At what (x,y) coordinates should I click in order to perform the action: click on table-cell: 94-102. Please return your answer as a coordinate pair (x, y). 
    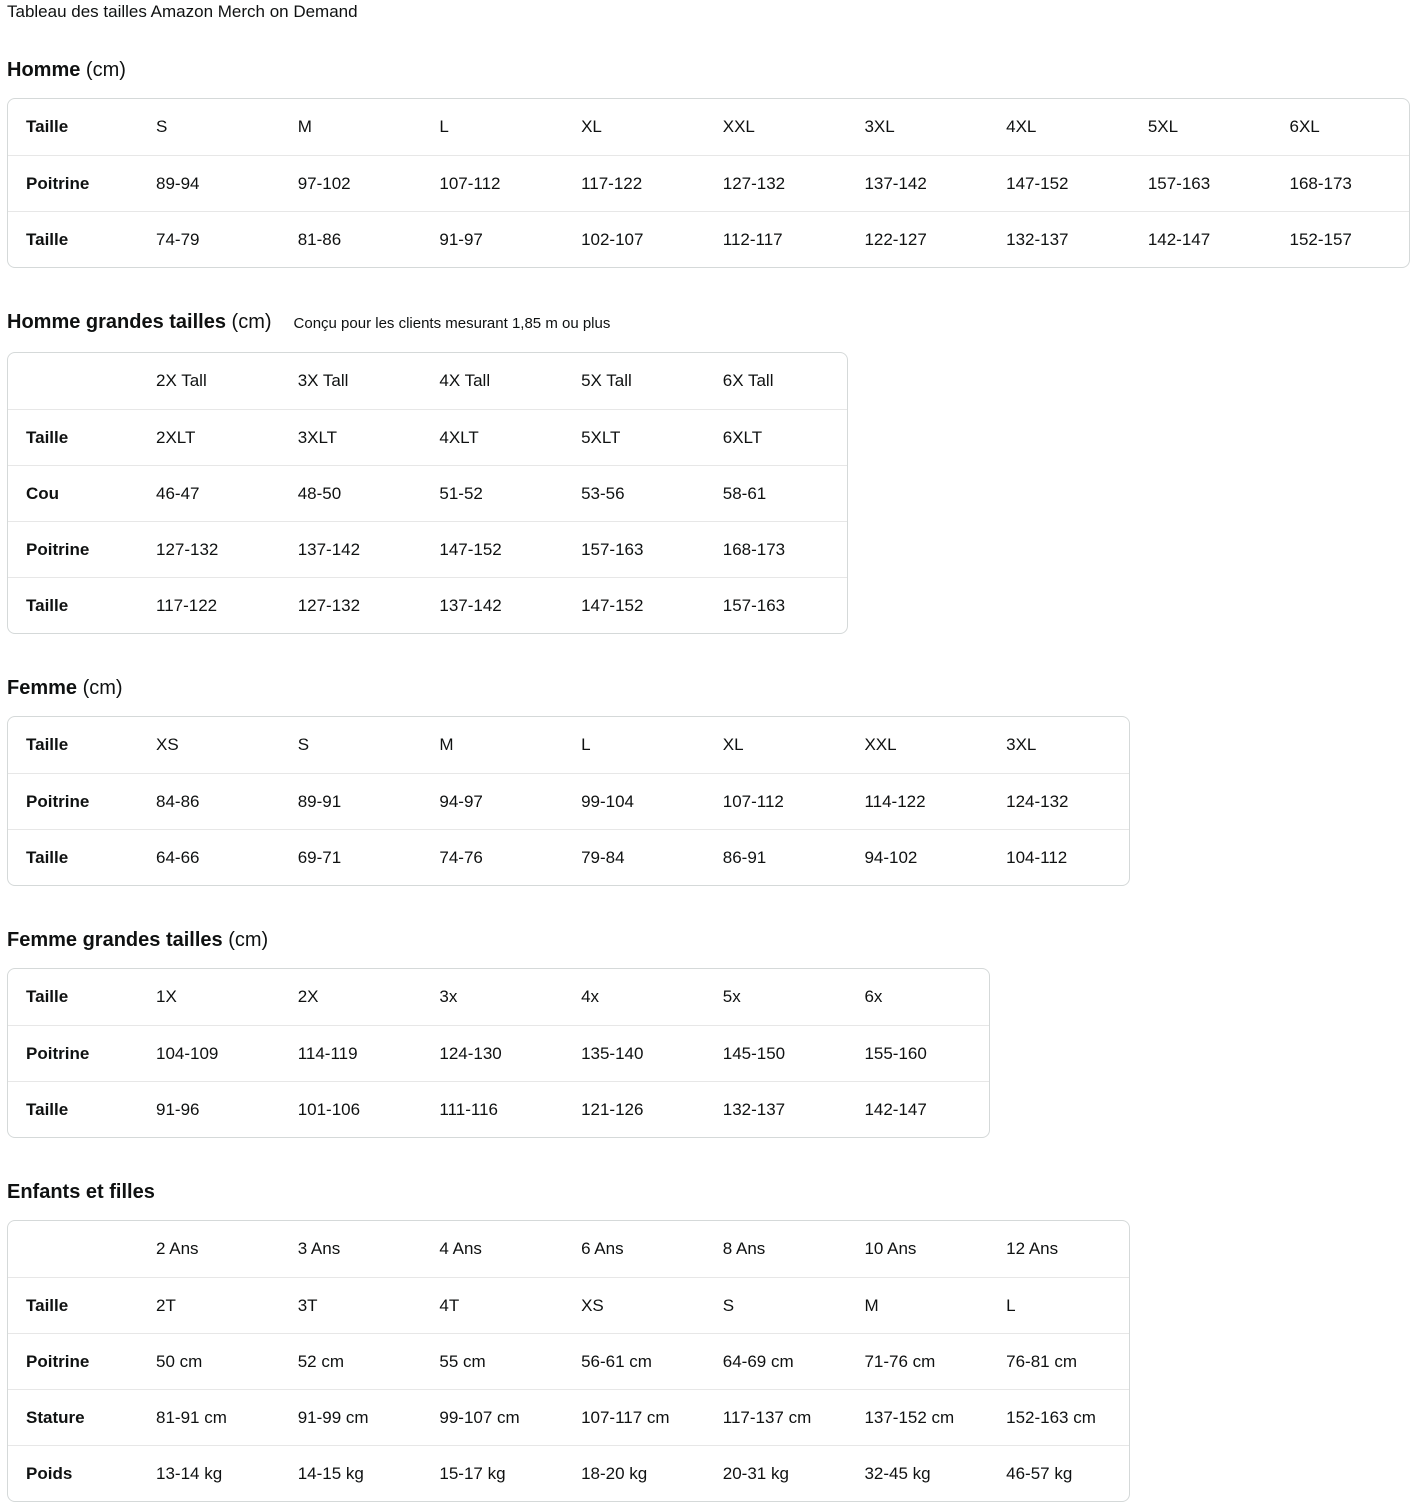
    Looking at the image, I should click on (935, 857).